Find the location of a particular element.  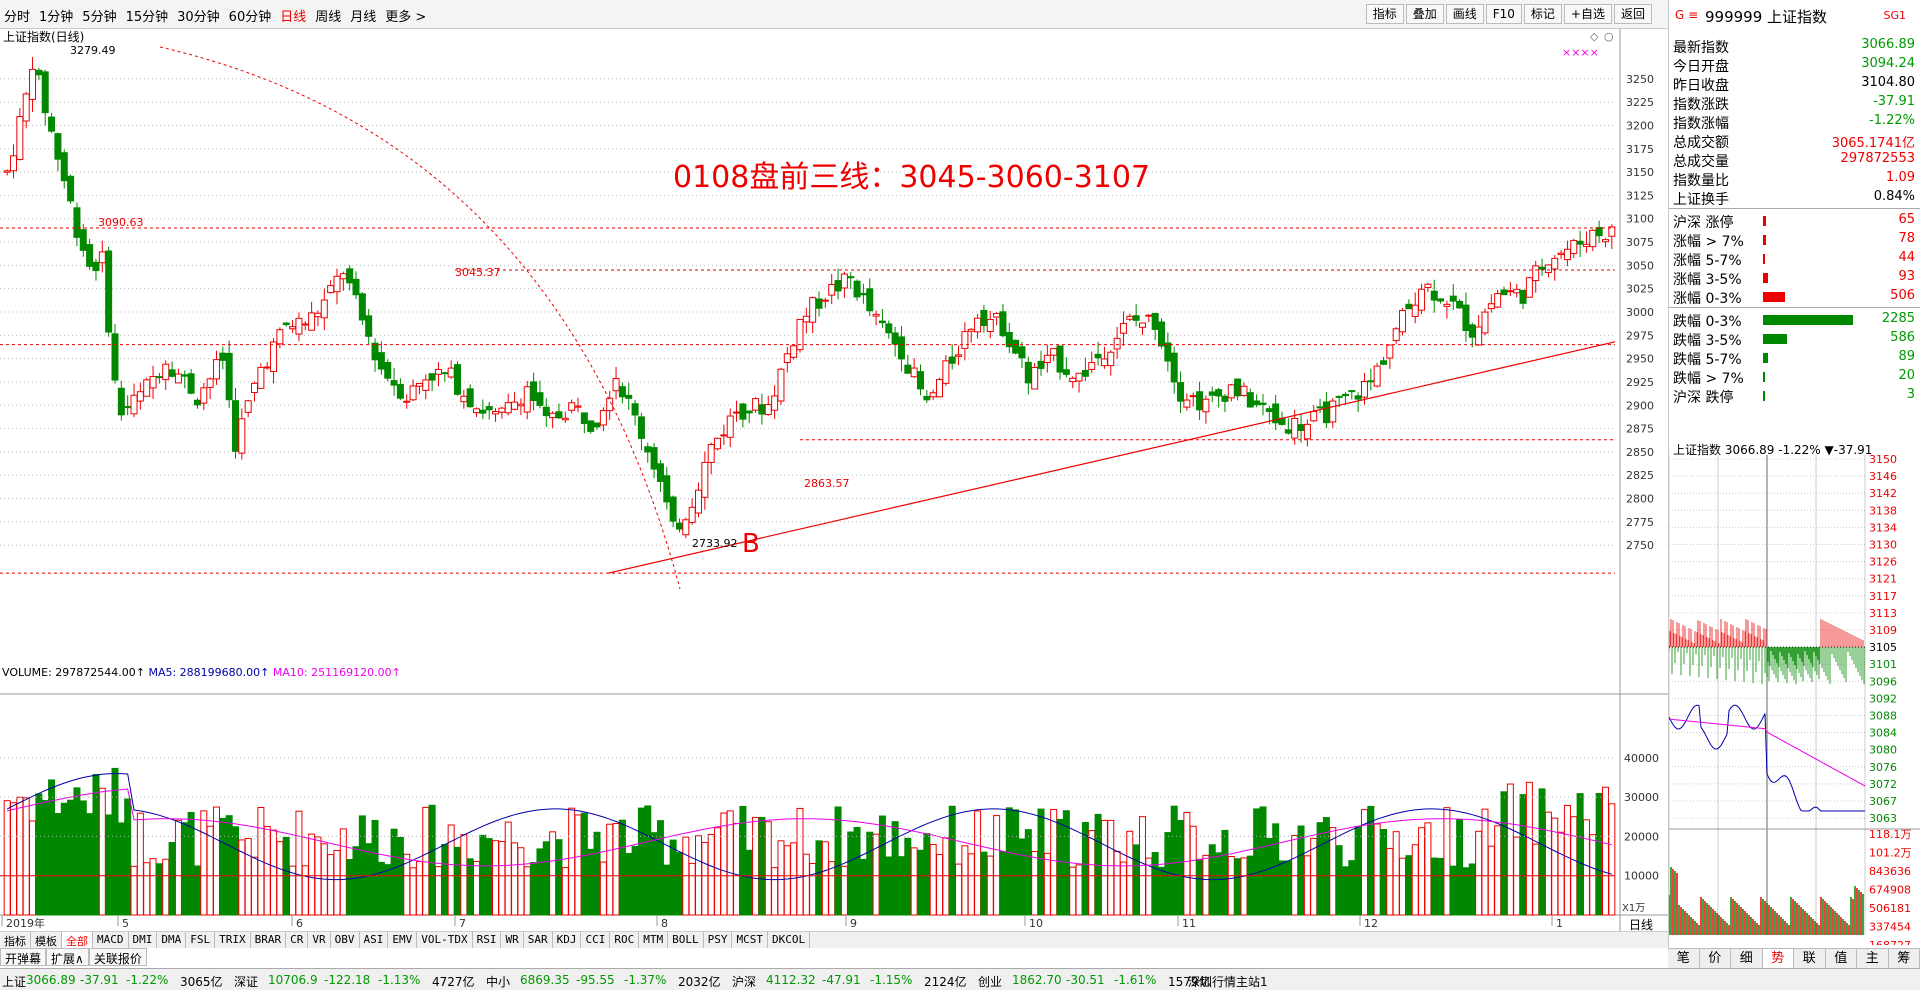

tool-button-4: 标记 is located at coordinates (1542, 14).